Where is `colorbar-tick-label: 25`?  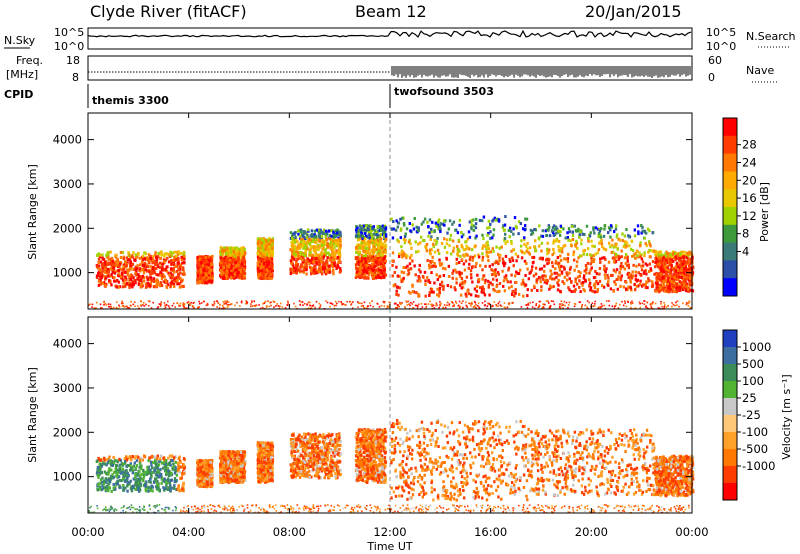
colorbar-tick-label: 25 is located at coordinates (749, 398).